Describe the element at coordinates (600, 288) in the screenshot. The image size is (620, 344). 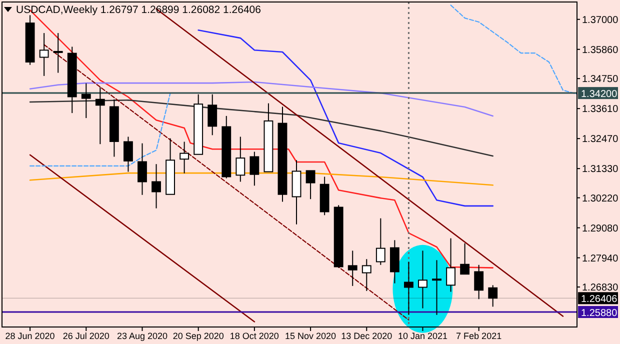
I see `y-tick-label: 1.26830` at that location.